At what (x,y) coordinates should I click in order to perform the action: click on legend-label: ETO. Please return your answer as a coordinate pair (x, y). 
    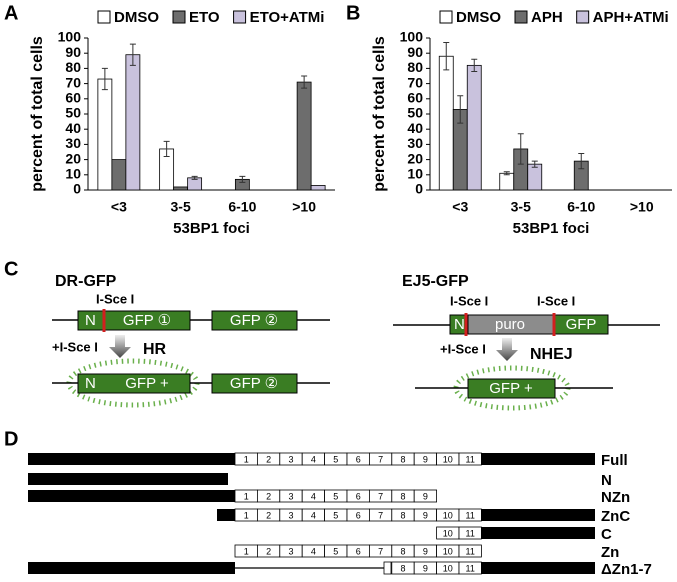
    Looking at the image, I should click on (204, 17).